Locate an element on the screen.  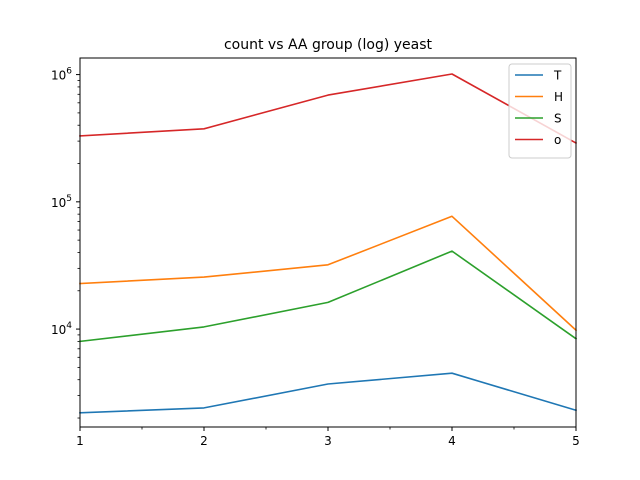
series-line-o is located at coordinates (328, 109).